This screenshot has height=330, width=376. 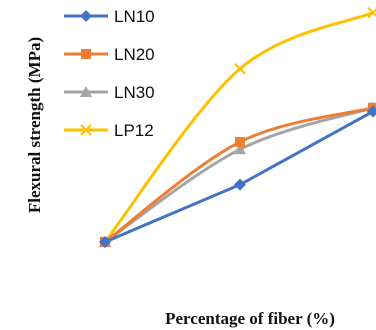 What do you see at coordinates (134, 16) in the screenshot?
I see `legend-label-ln10: LN10` at bounding box center [134, 16].